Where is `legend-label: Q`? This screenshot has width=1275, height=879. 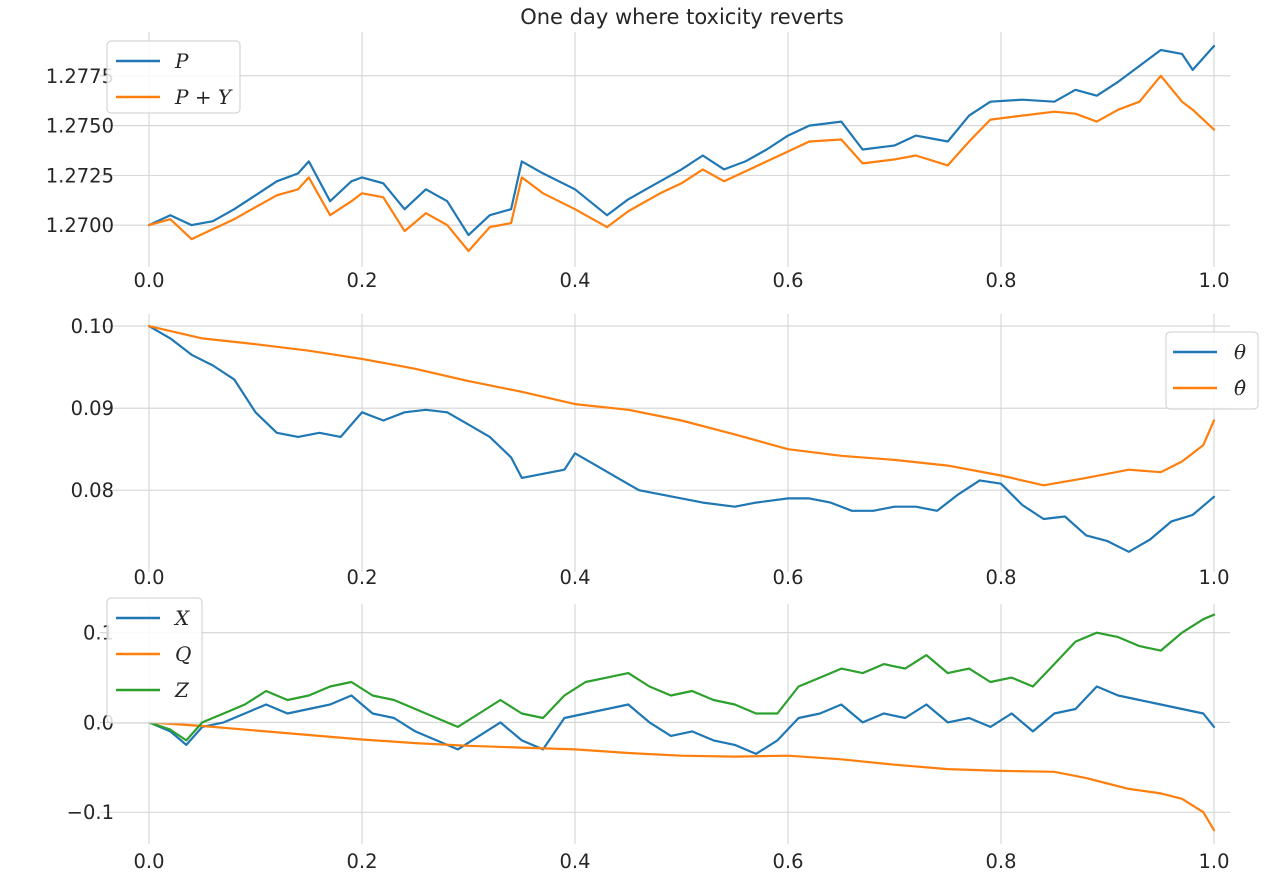 legend-label: Q is located at coordinates (183, 654).